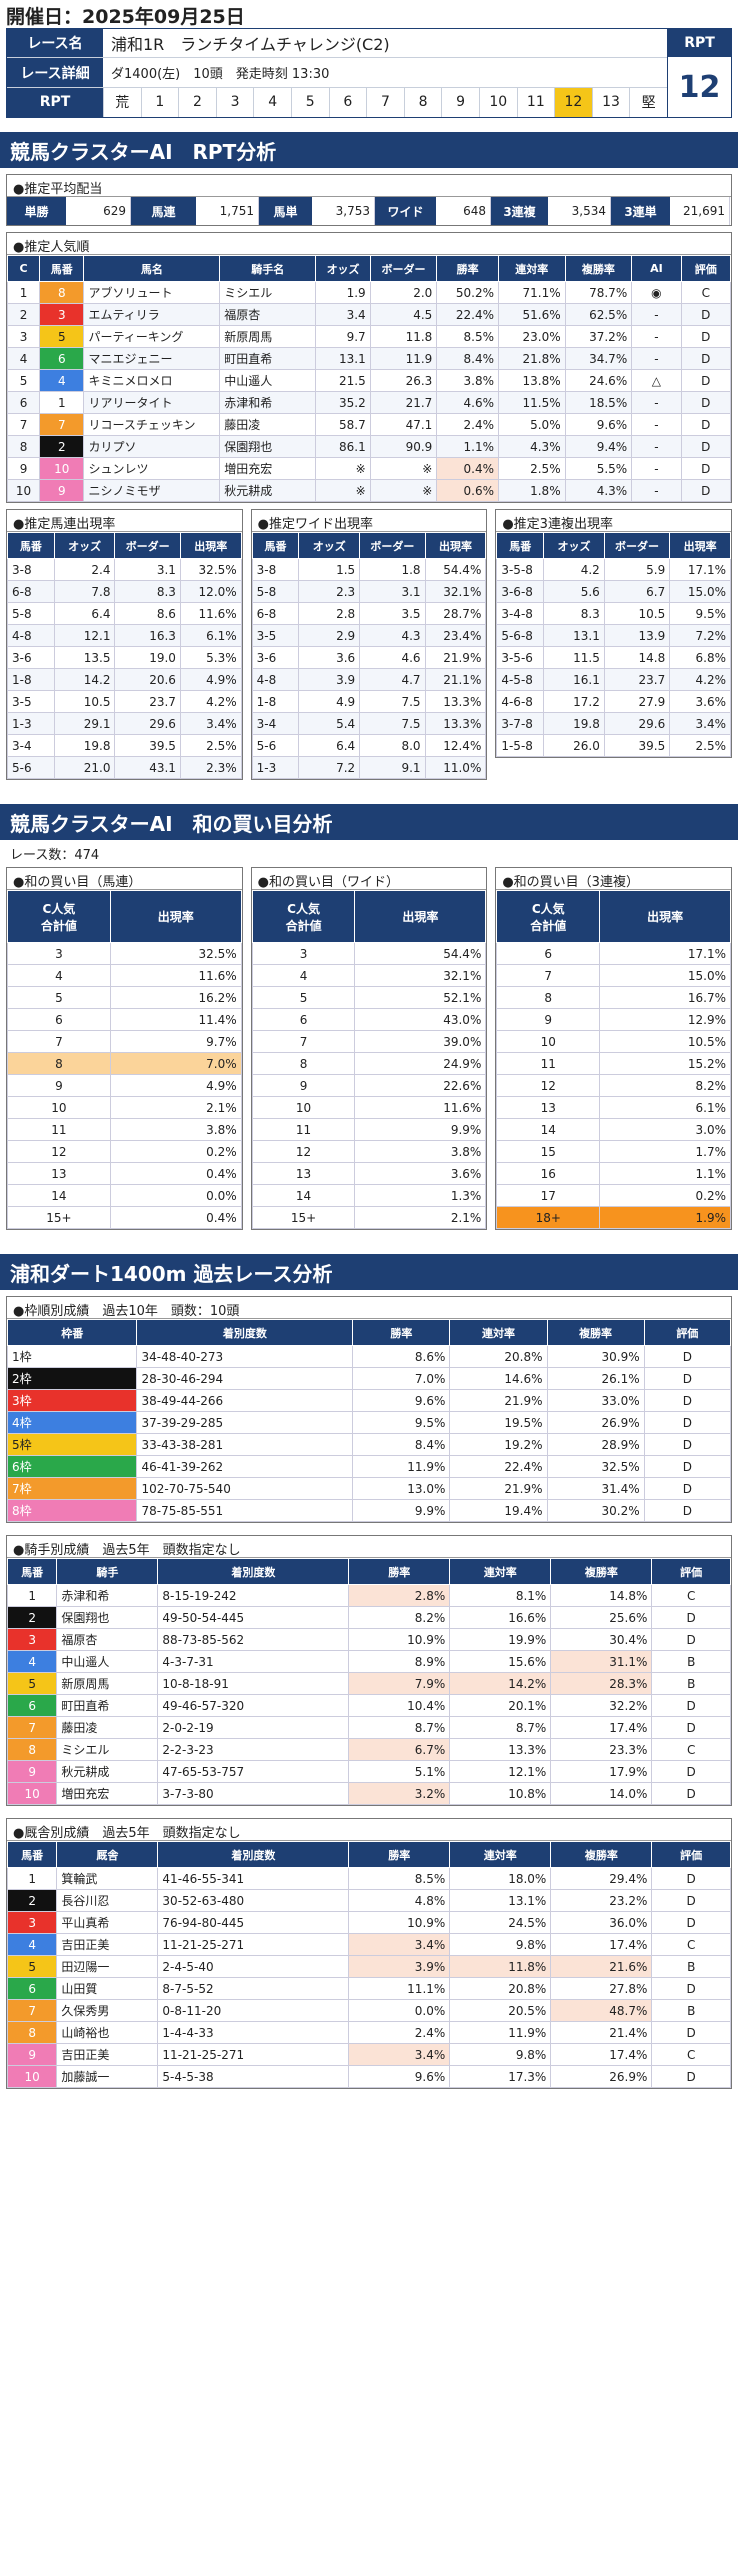 This screenshot has width=738, height=2560. I want to click on pop-cell: 藤田凌, so click(268, 424).